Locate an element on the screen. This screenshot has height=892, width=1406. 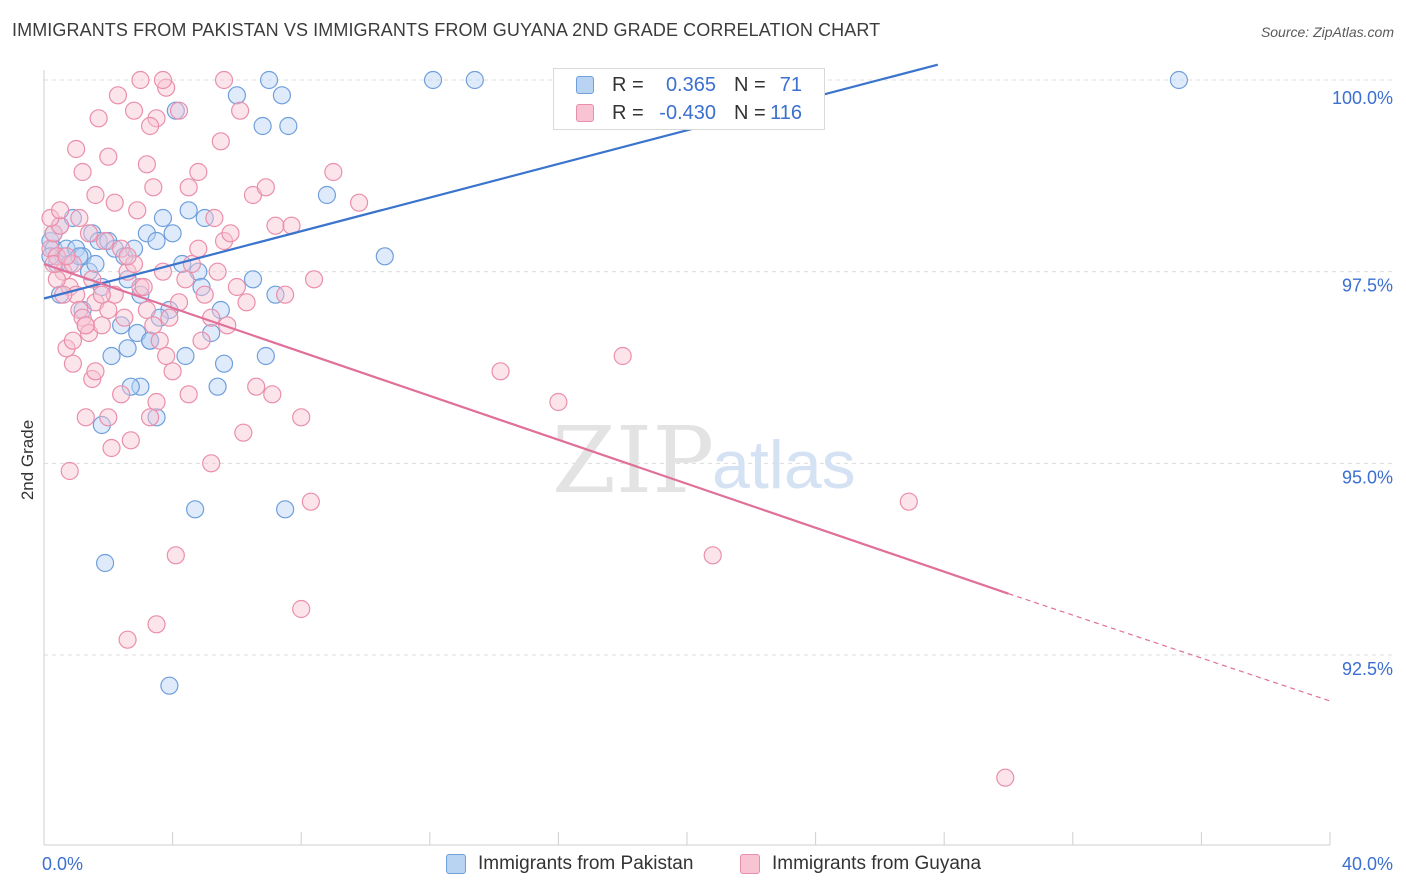
legend-item-pakistan: Immigrants from Pakistan is located at coordinates (596, 865).